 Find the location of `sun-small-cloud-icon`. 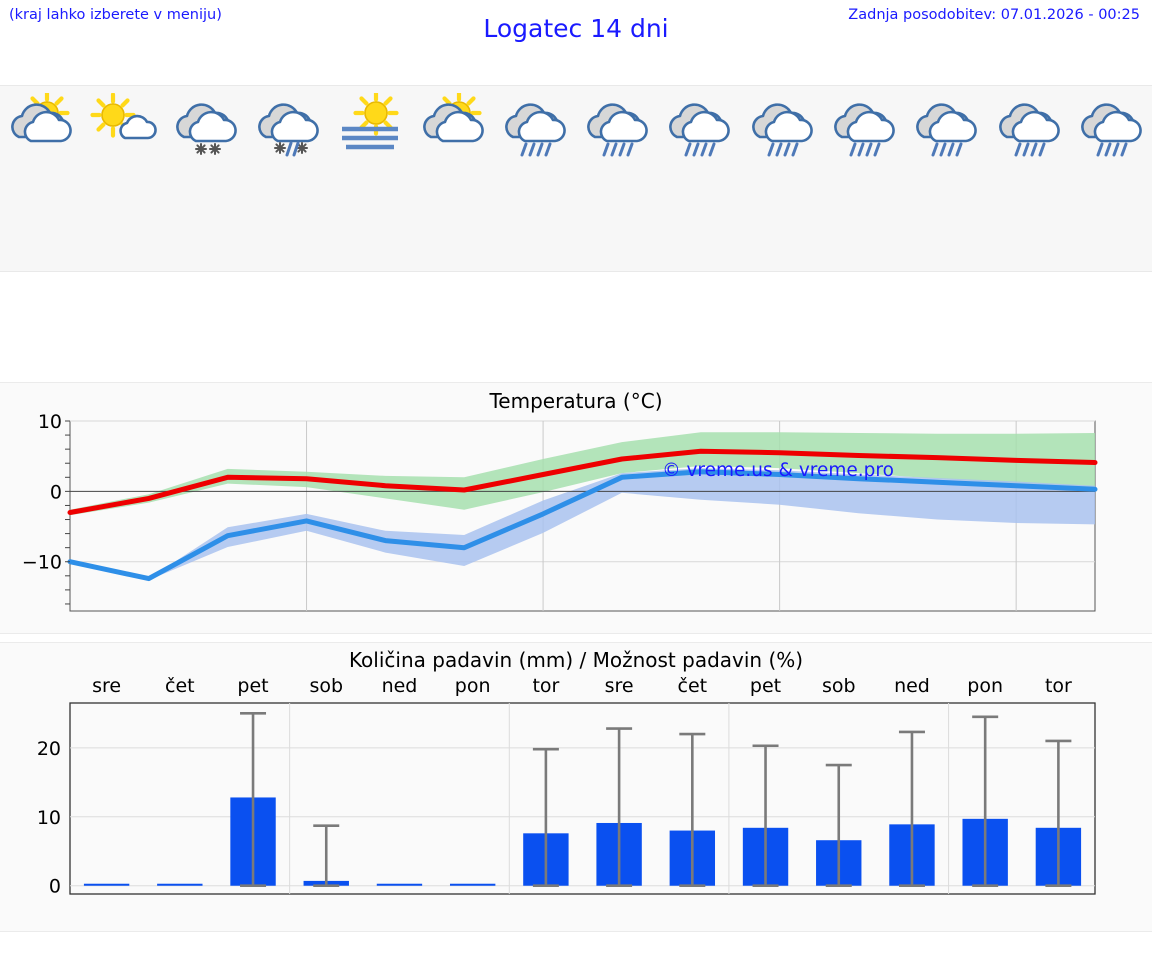

sun-small-cloud-icon is located at coordinates (123, 124).